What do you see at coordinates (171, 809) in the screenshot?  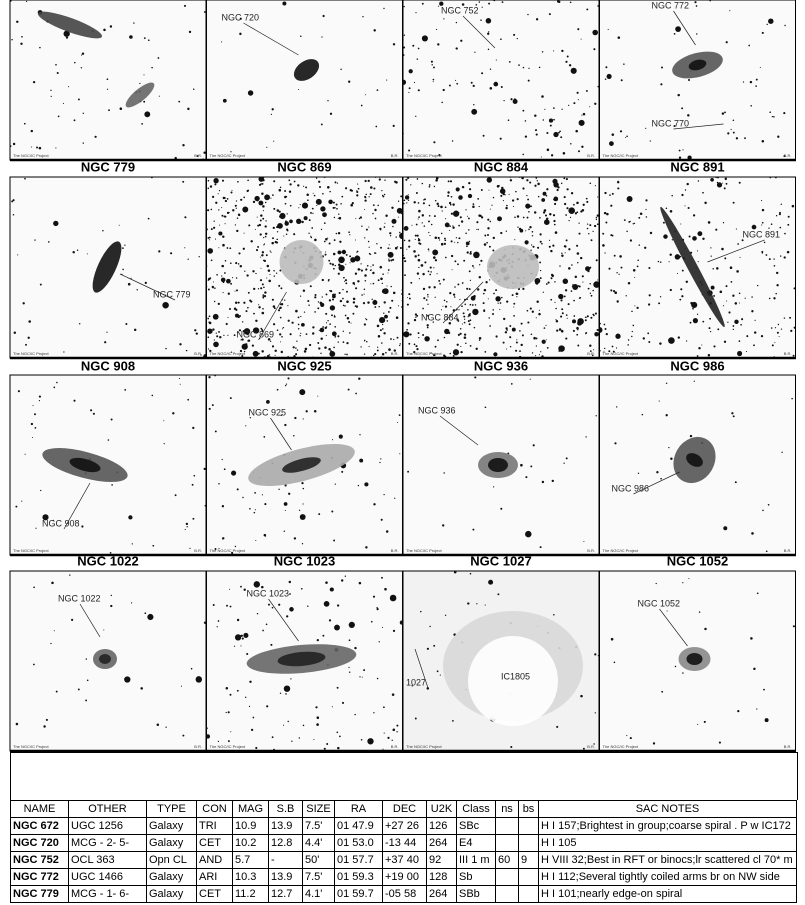 I see `column-header: TYPE` at bounding box center [171, 809].